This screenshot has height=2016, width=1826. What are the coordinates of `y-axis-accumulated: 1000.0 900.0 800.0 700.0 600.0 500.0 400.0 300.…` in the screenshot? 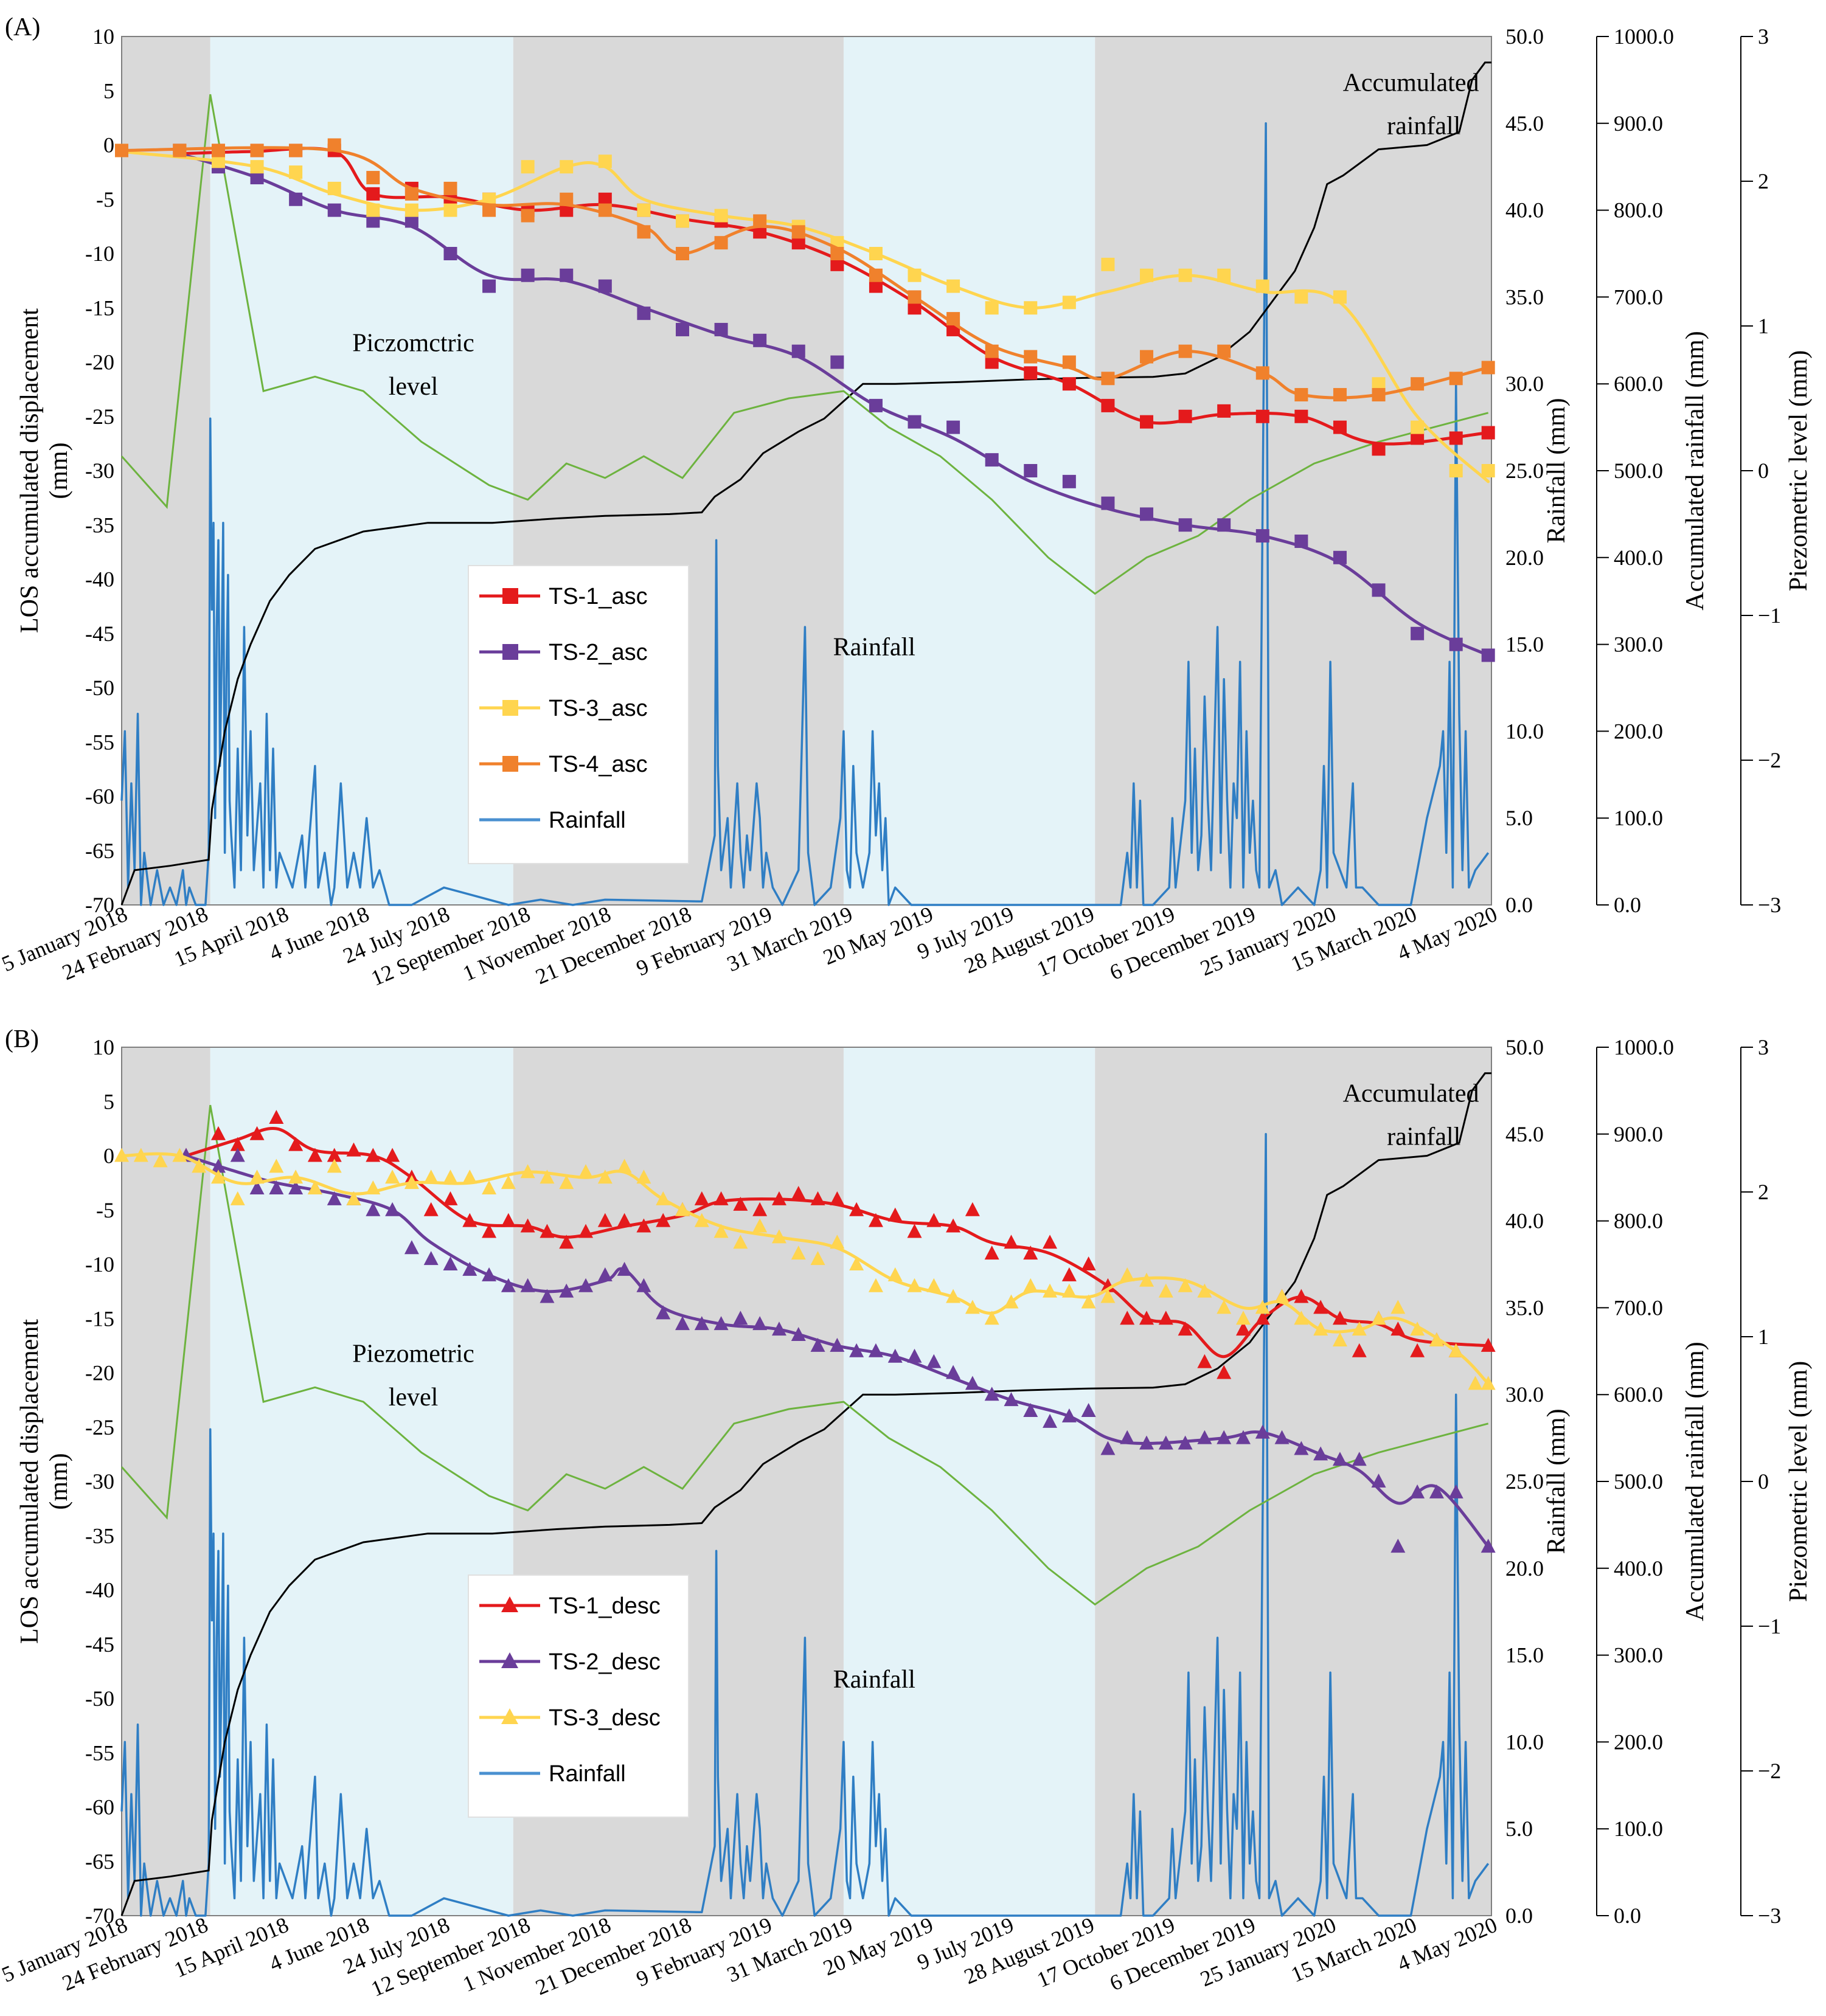 It's located at (1652, 470).